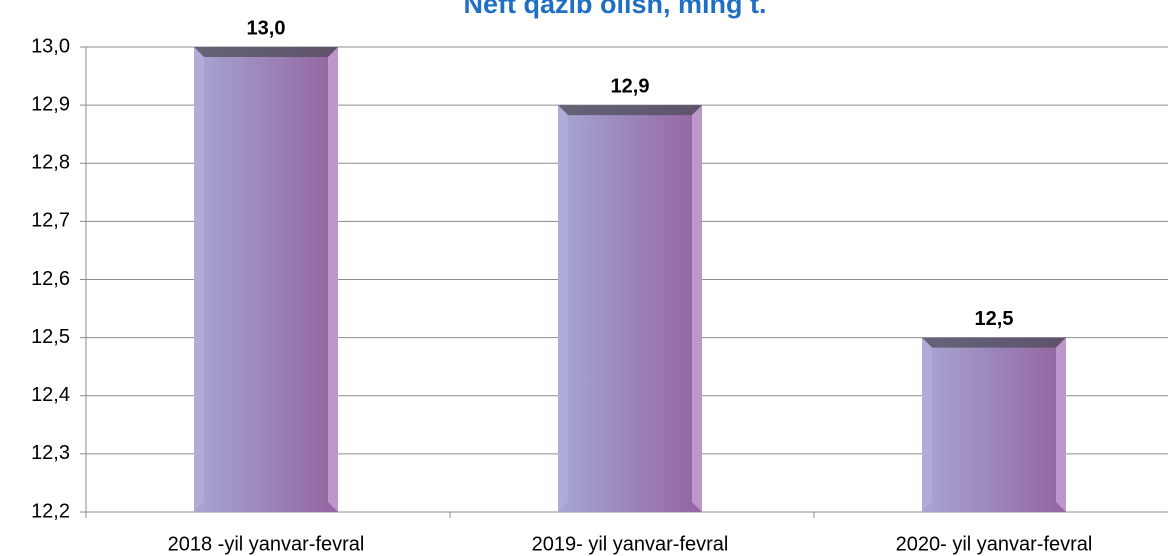 The image size is (1168, 556). Describe the element at coordinates (50, 46) in the screenshot. I see `y-tick-label: 13,0` at that location.